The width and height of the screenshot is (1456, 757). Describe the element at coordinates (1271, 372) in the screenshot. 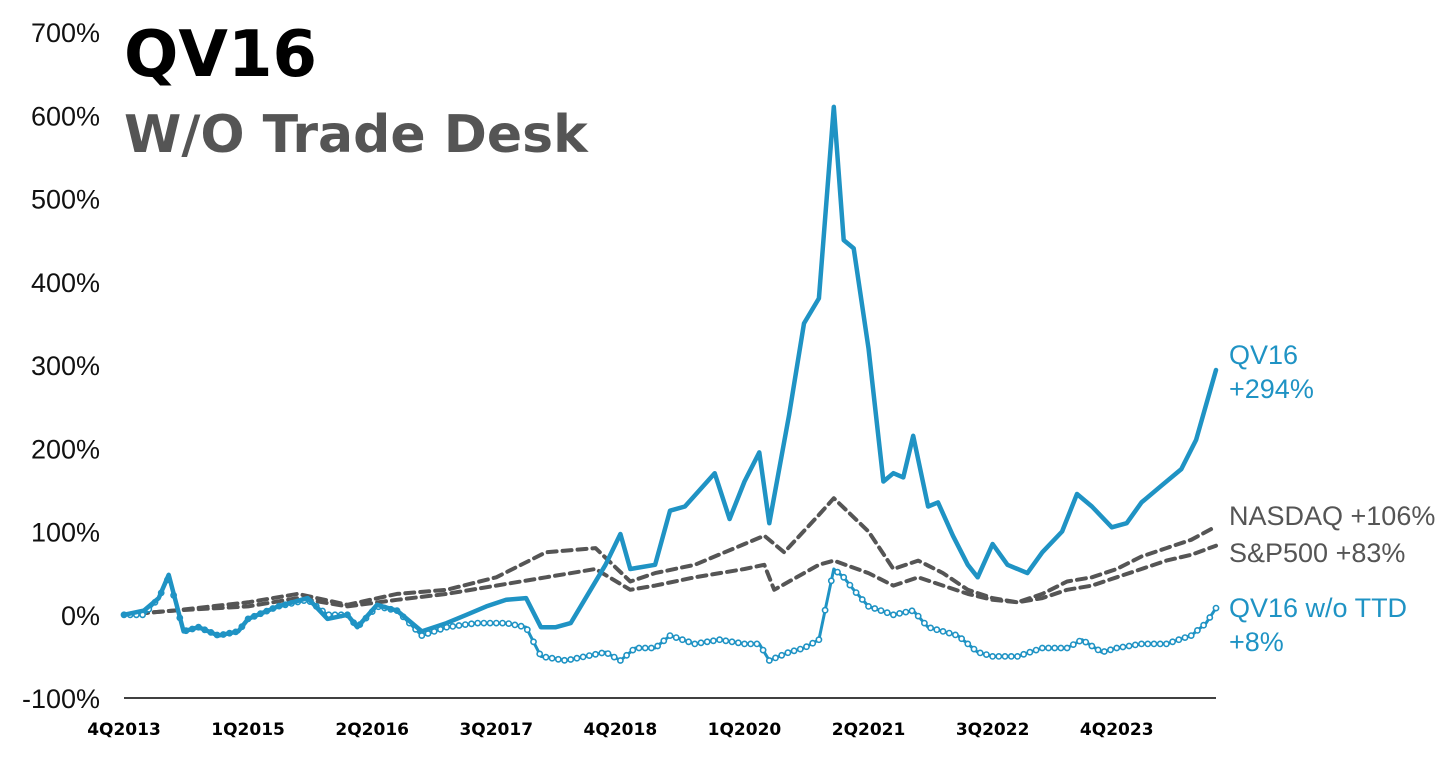

I see `series-end-label: QV16 +294%` at that location.